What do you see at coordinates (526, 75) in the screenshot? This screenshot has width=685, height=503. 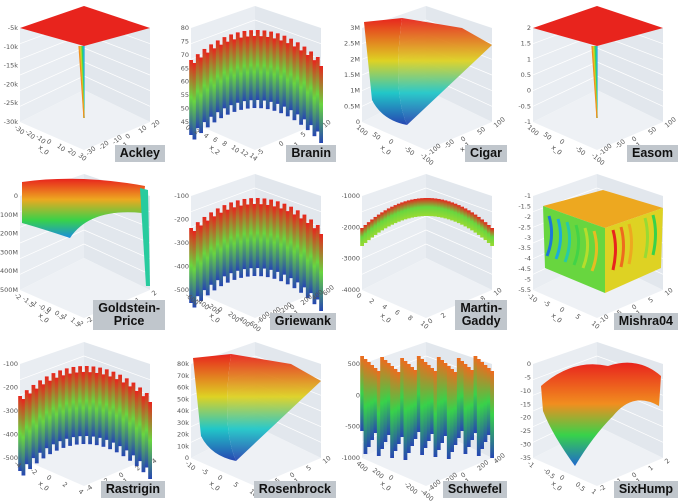 I see `z-tick-label: 0.5` at bounding box center [526, 75].